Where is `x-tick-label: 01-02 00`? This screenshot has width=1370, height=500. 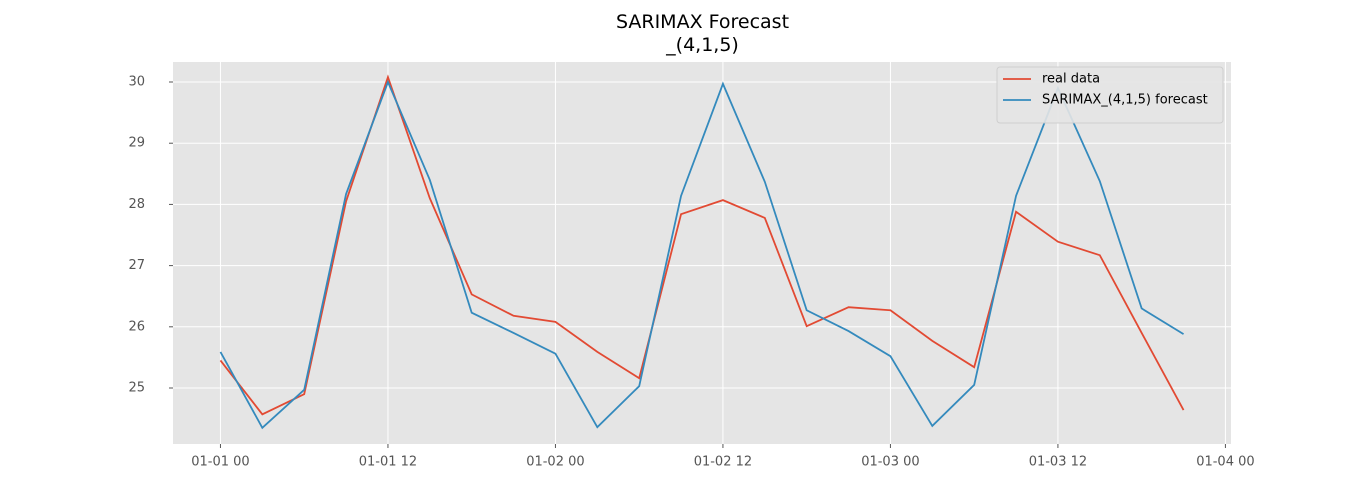
x-tick-label: 01-02 00 is located at coordinates (555, 462).